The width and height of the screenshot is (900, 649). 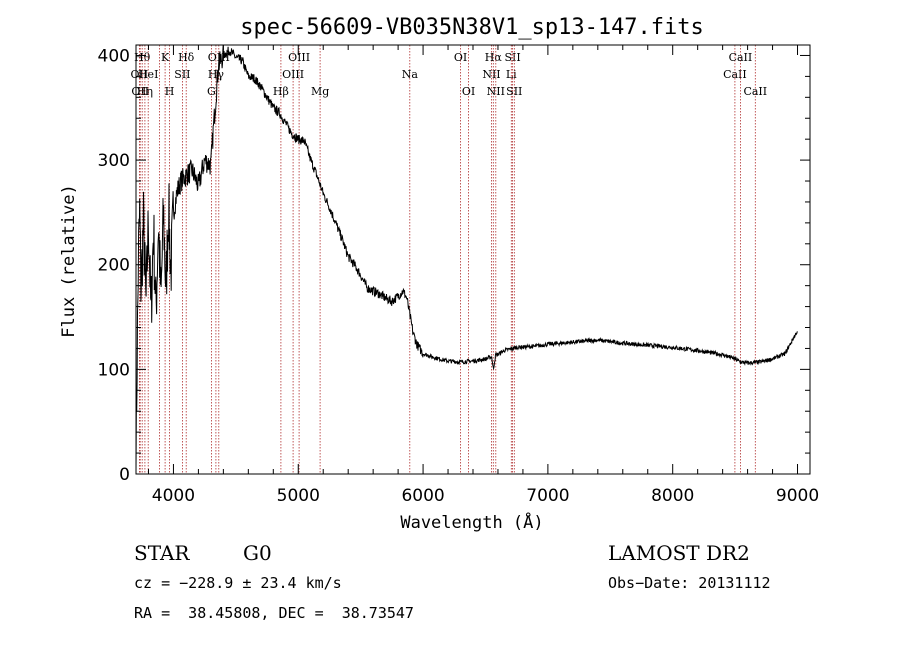 What do you see at coordinates (293, 74) in the screenshot?
I see `line-label-14: OIII` at bounding box center [293, 74].